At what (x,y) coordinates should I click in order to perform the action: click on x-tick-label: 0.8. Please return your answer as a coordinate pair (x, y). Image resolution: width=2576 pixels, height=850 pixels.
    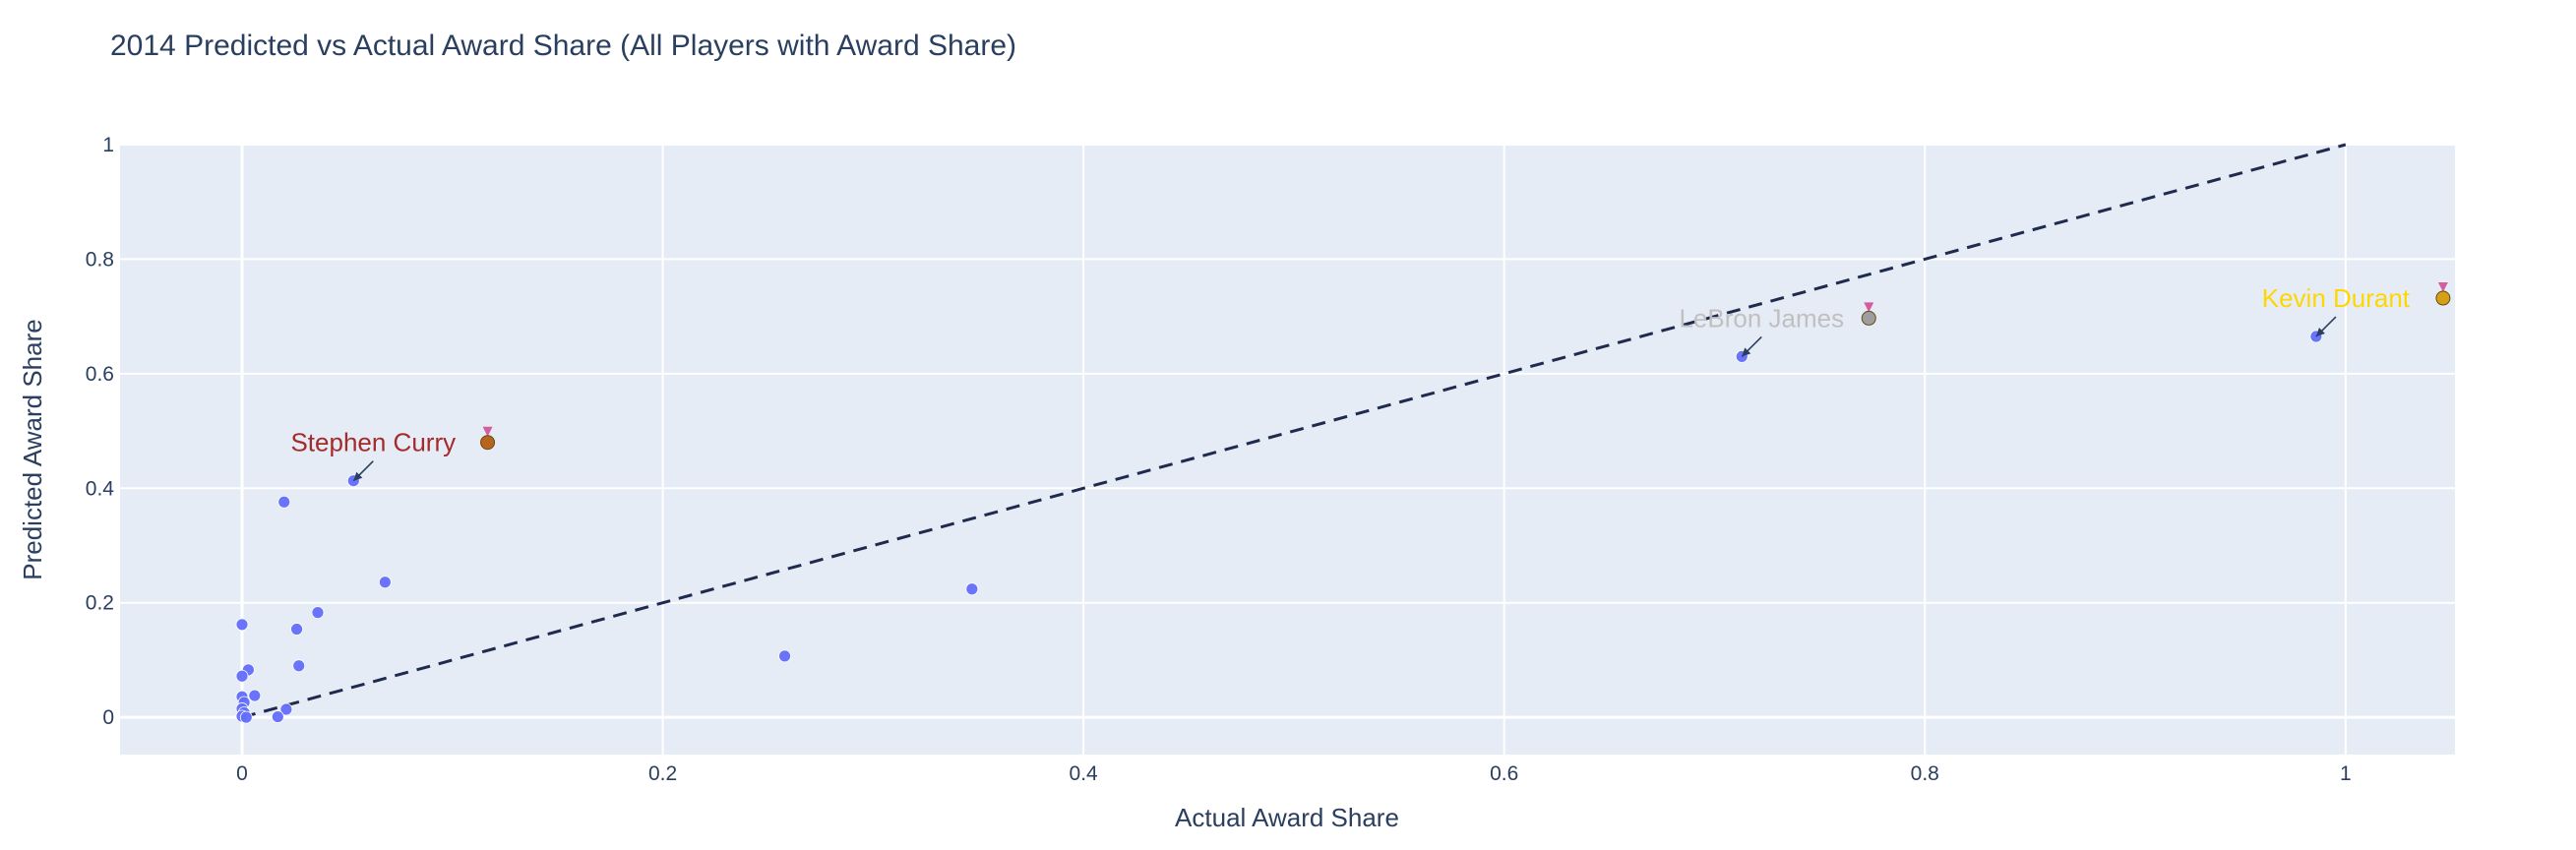
    Looking at the image, I should click on (1925, 773).